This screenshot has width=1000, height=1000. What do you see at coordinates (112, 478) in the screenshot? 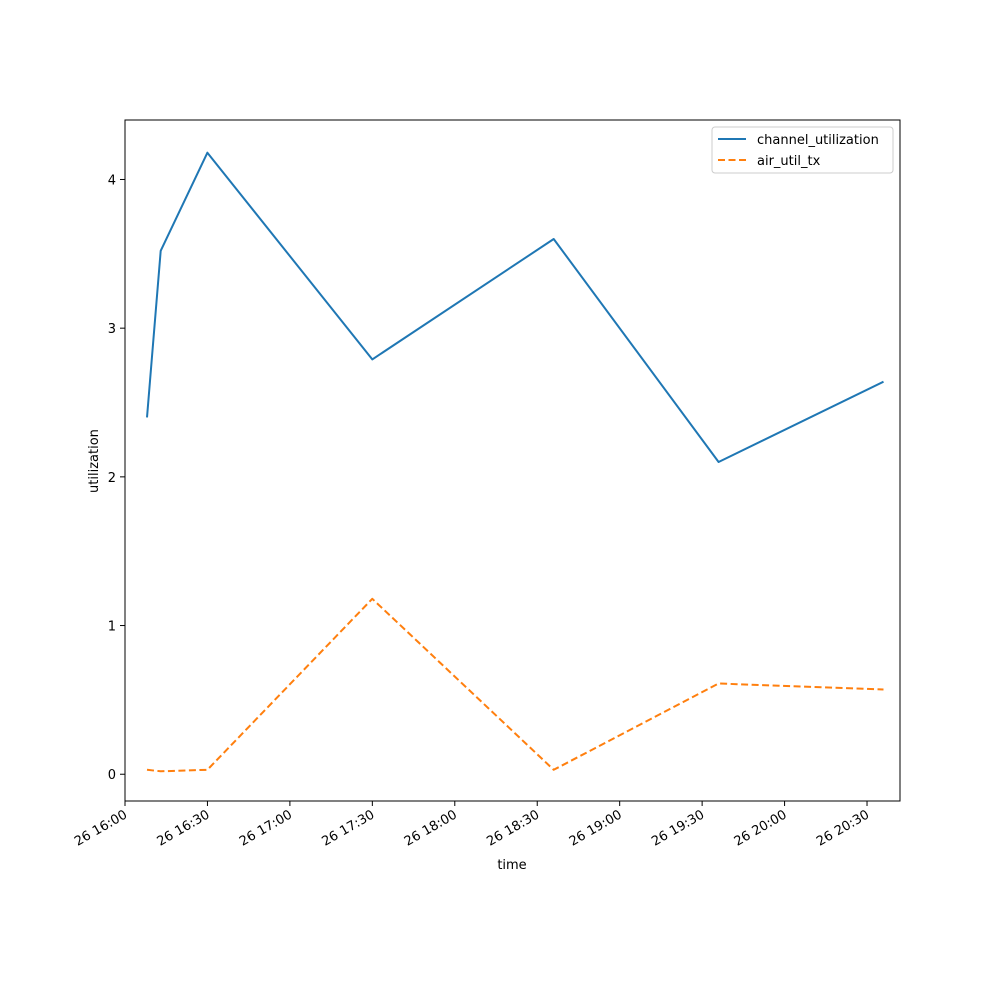
I see `y-tick-label: 2` at bounding box center [112, 478].